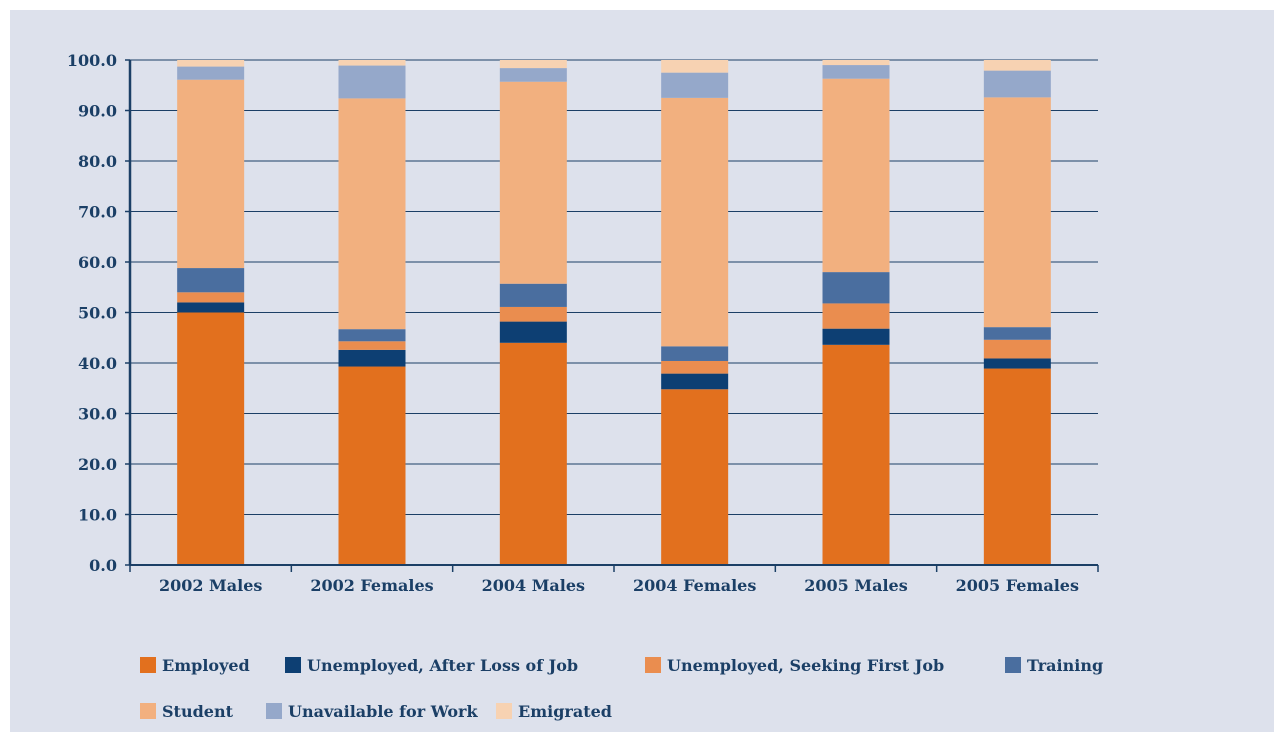  What do you see at coordinates (1017, 585) in the screenshot?
I see `x-category-label: 2005 Females` at bounding box center [1017, 585].